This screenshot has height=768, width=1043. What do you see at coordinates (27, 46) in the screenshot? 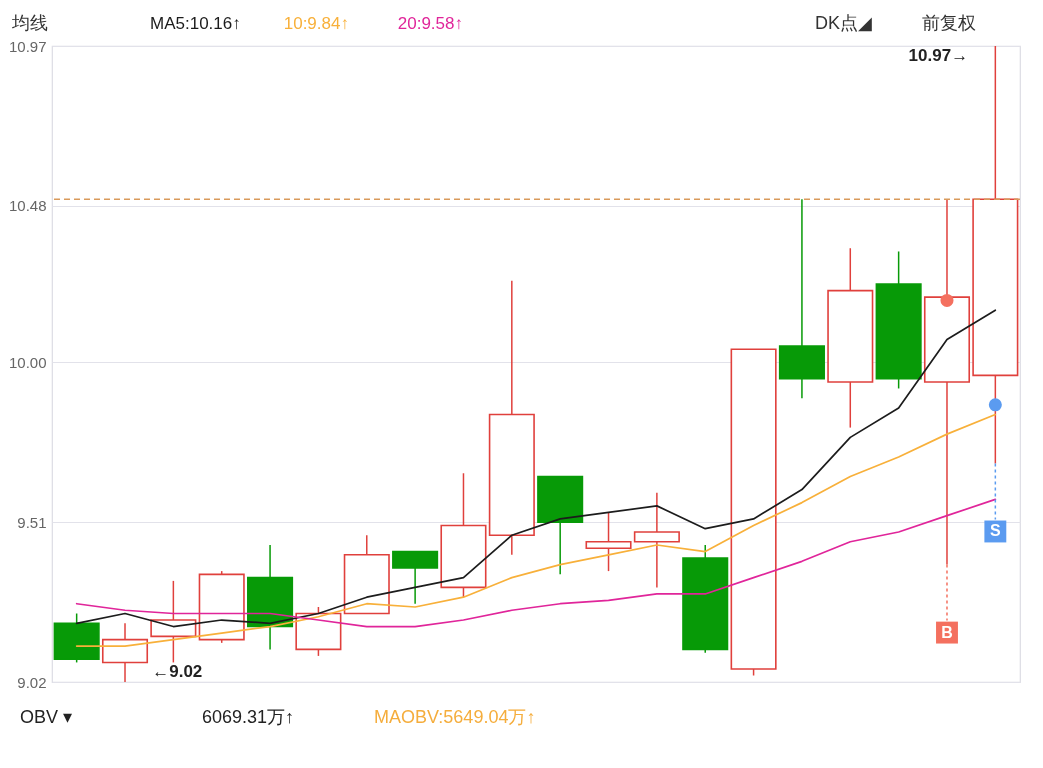
I see `y-tick-label: 10.97` at bounding box center [27, 46].